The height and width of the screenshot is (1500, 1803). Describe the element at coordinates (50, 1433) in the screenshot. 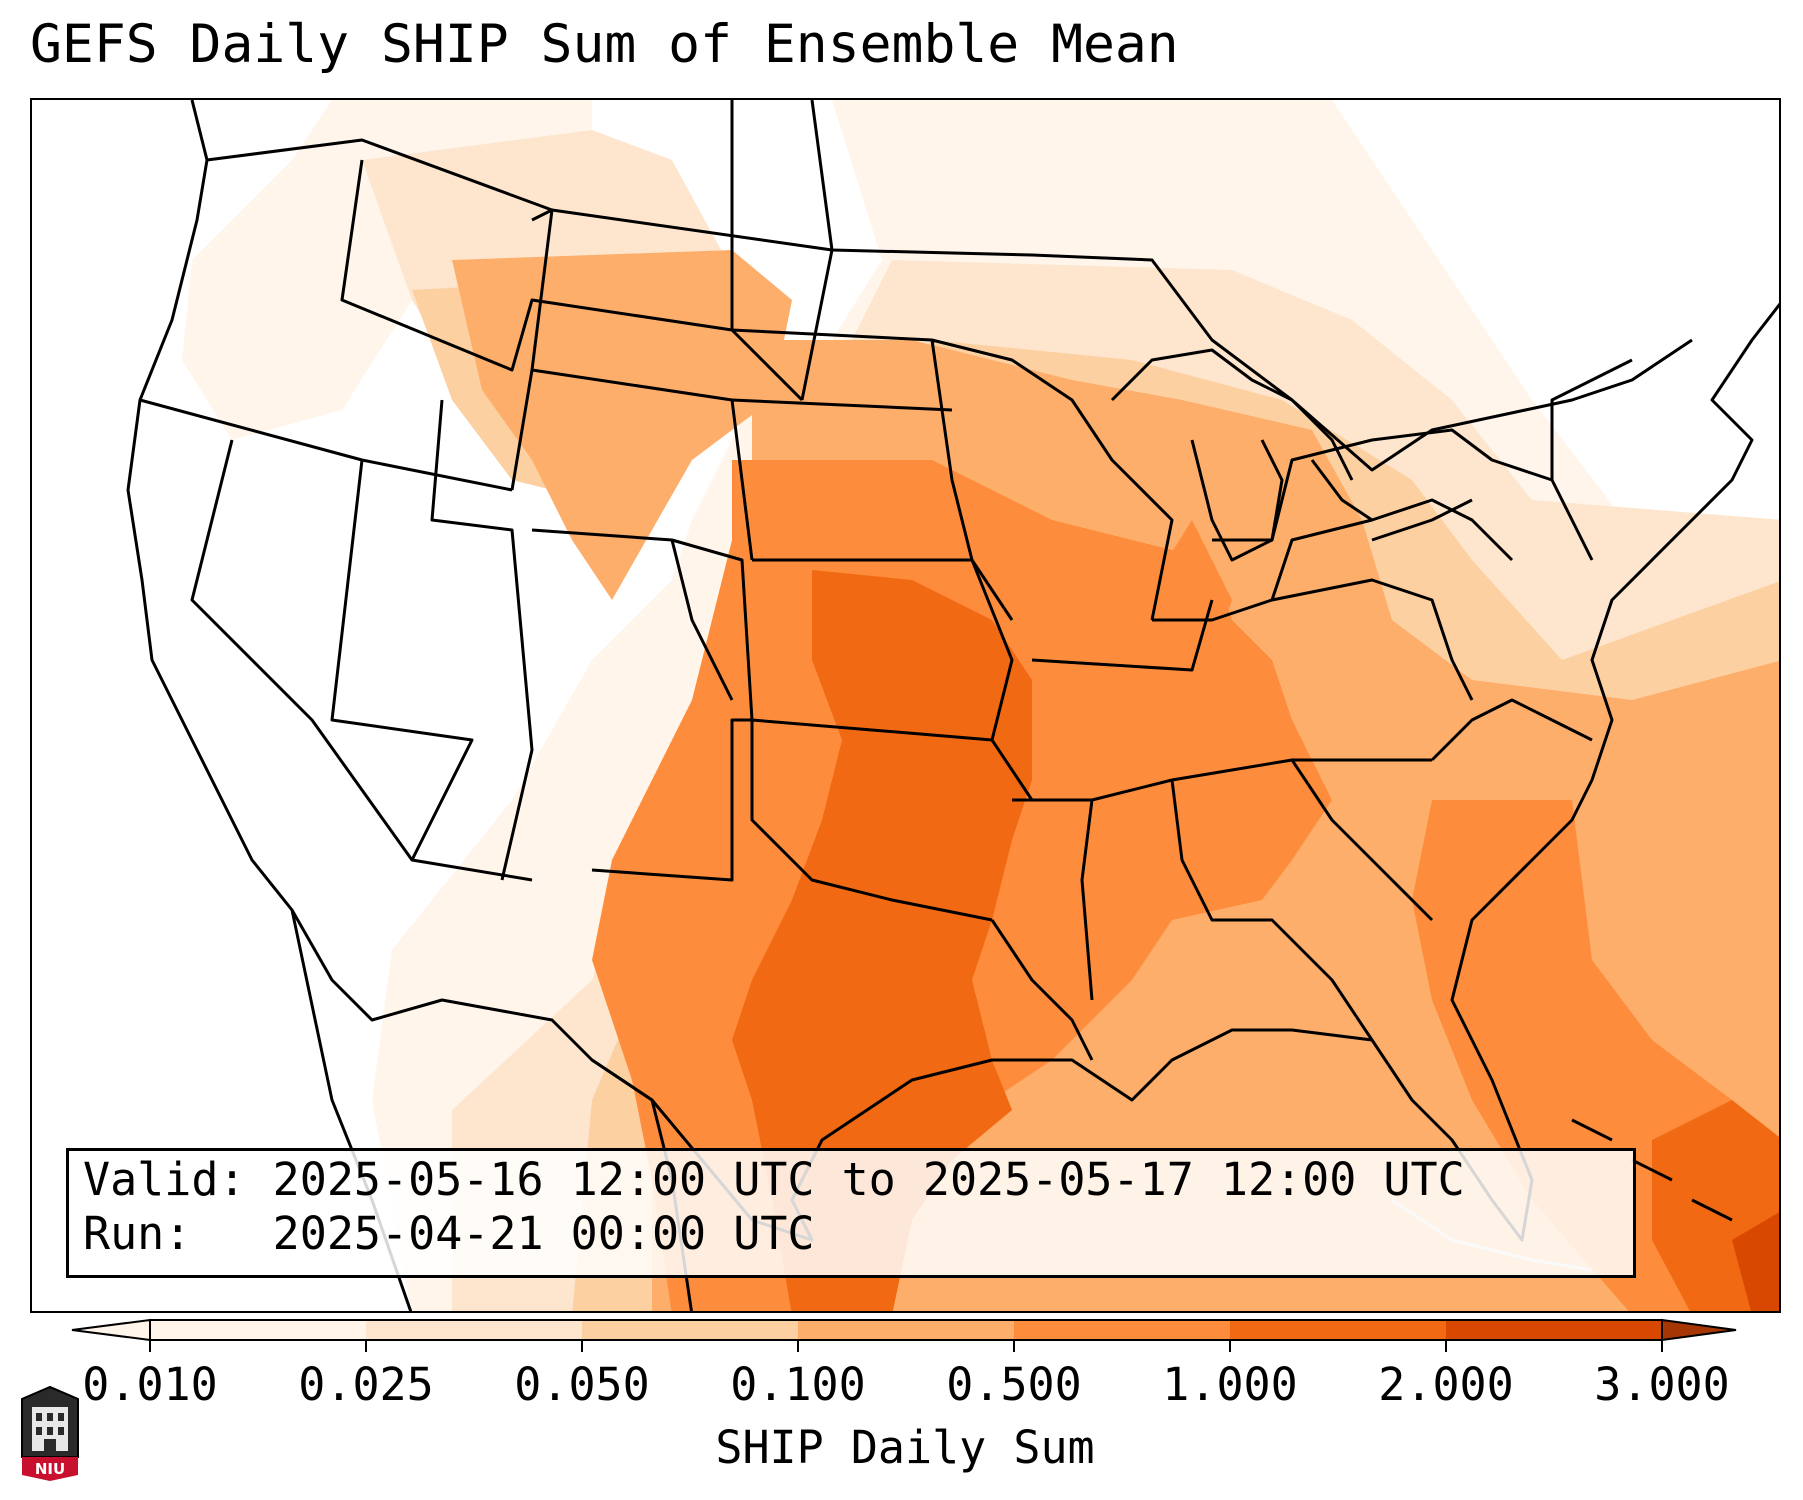

I see `niu-logo-icon: NIU` at that location.